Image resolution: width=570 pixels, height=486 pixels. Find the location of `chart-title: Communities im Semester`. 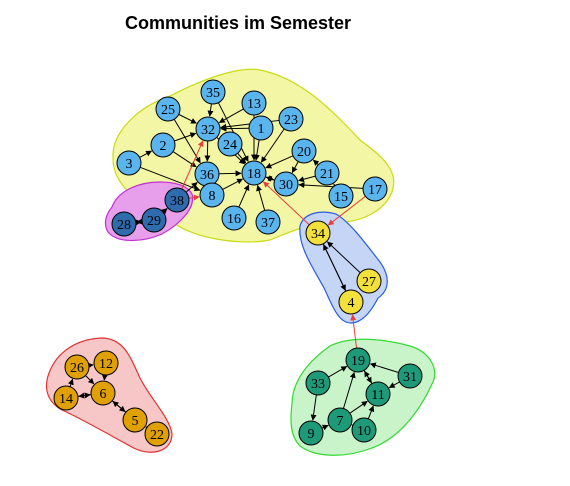

chart-title: Communities im Semester is located at coordinates (238, 23).